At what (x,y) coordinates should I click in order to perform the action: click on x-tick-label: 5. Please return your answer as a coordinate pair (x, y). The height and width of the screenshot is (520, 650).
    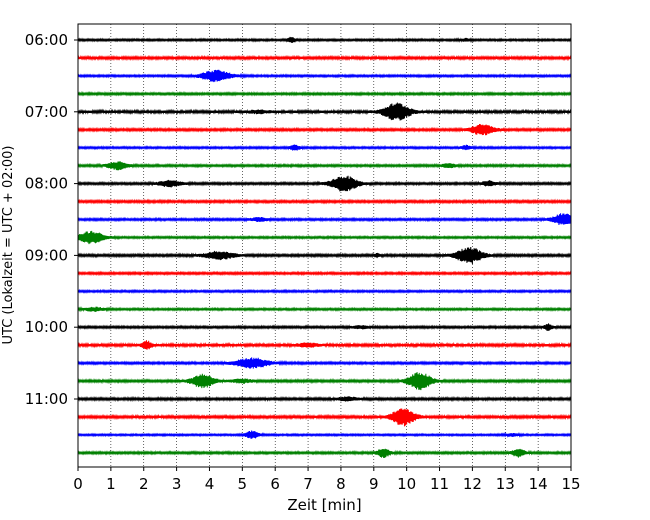
    Looking at the image, I should click on (243, 484).